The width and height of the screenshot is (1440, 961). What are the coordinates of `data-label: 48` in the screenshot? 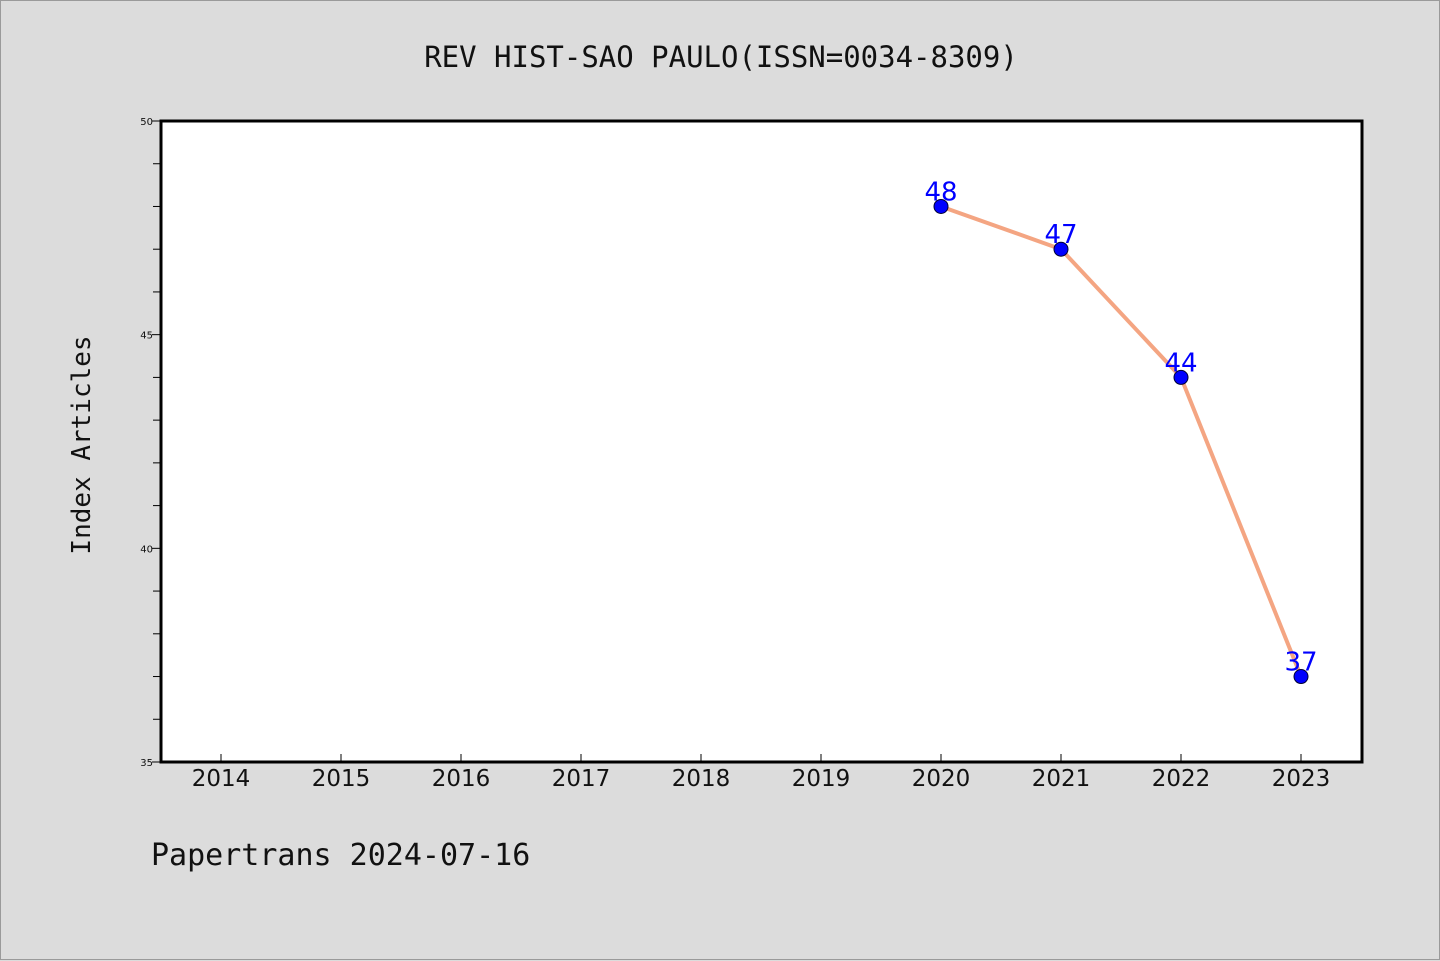 It's located at (940, 192).